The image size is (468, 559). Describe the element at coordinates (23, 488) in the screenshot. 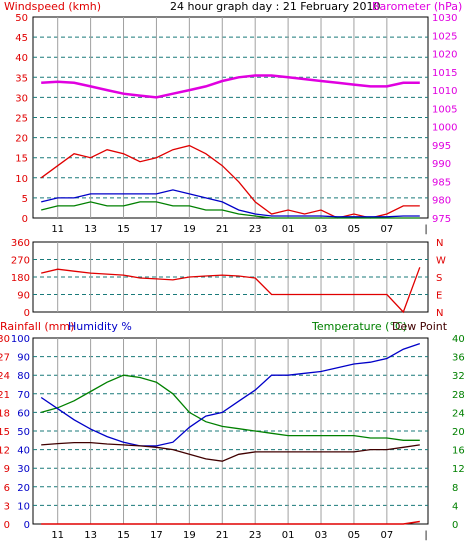

I see `humidity-y-tick: 20` at that location.